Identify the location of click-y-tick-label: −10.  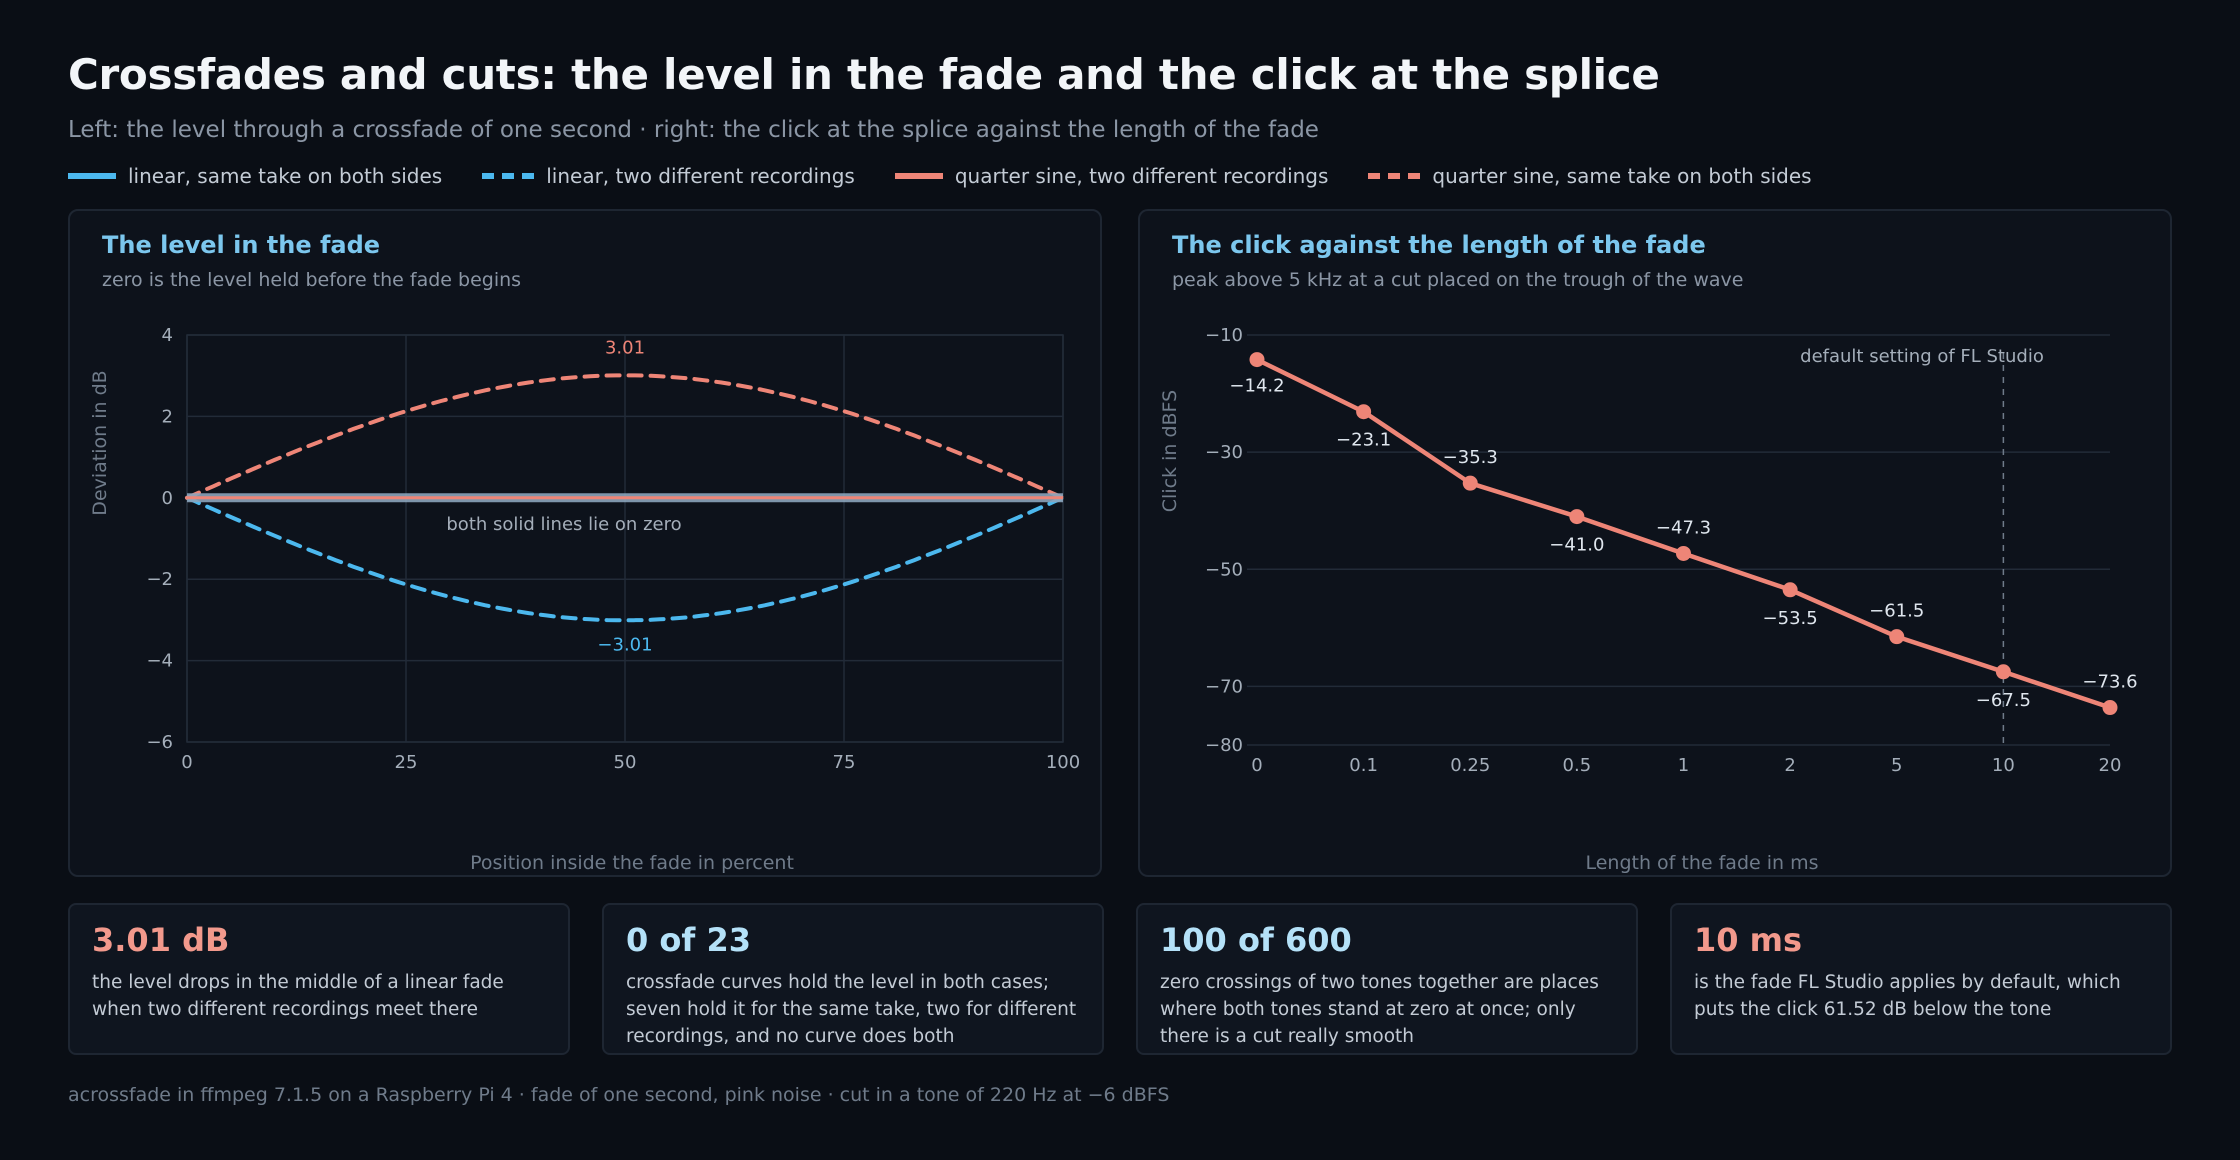
(1224, 335).